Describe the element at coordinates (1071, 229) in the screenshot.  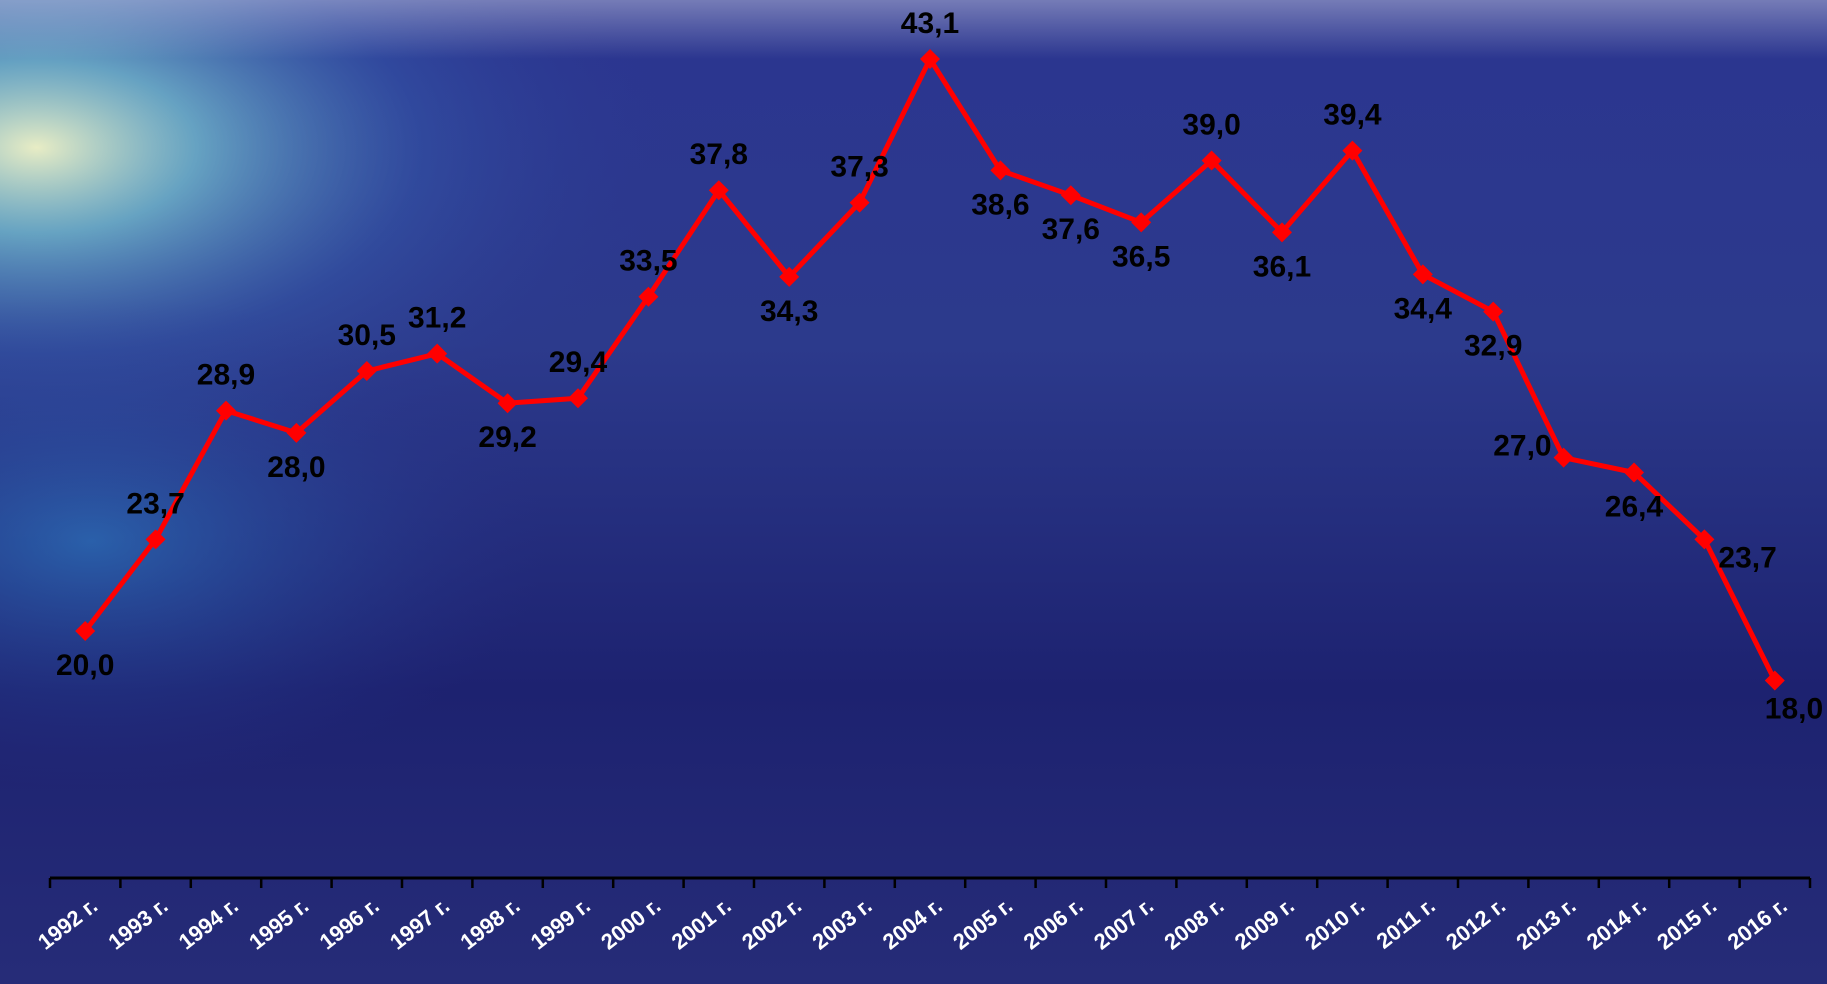
I see `data-label: 37,6` at that location.